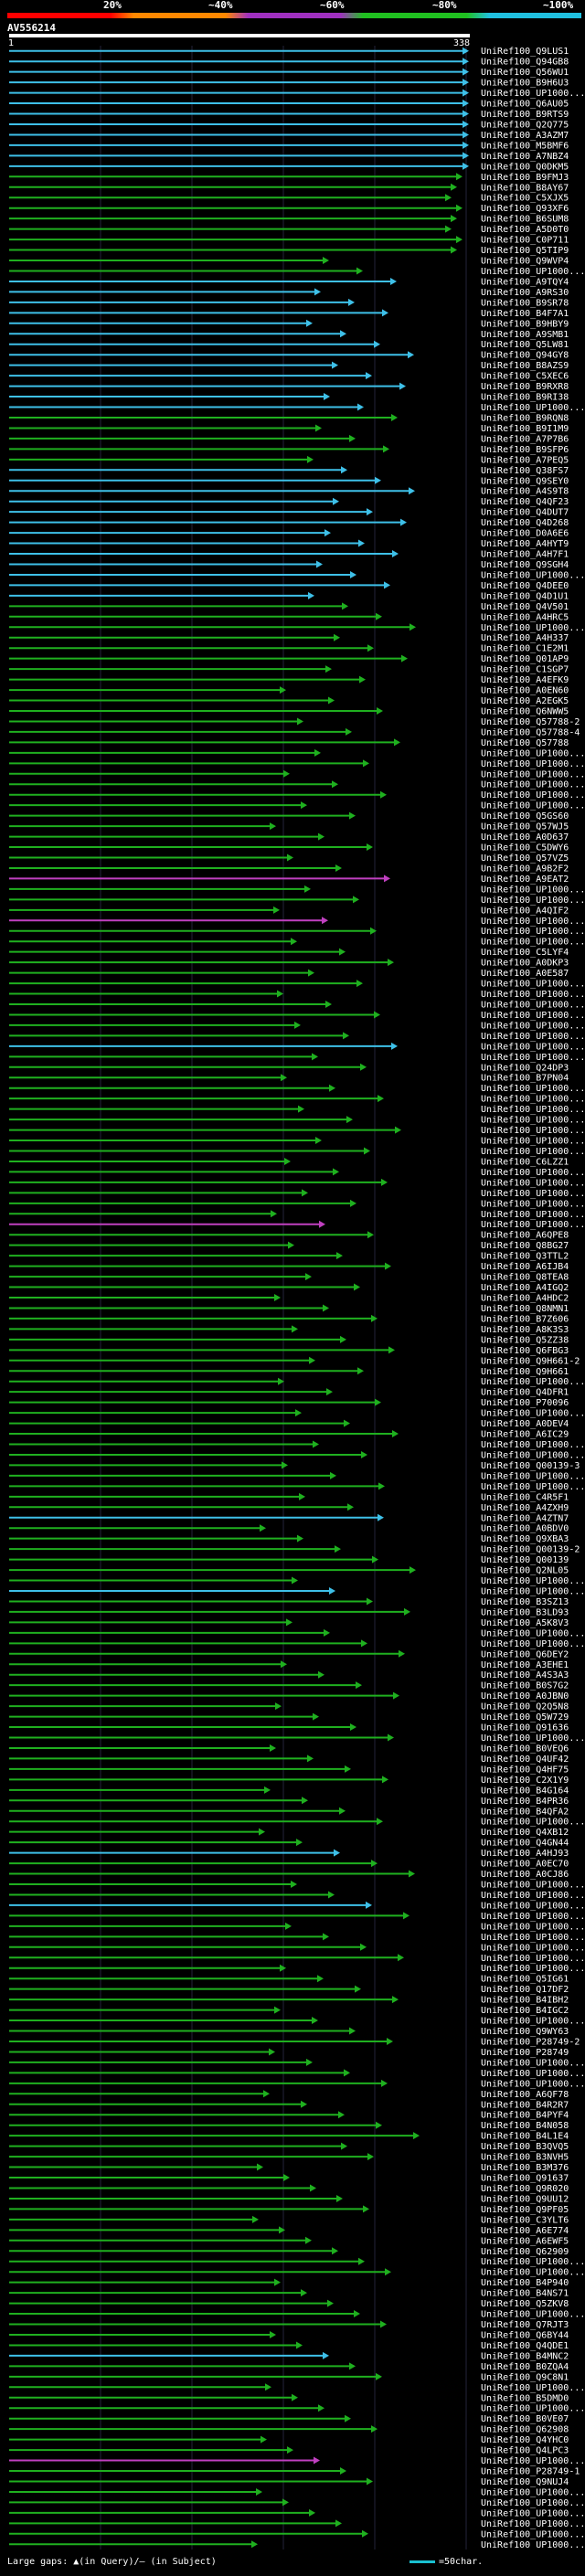 This screenshot has width=585, height=2576. What do you see at coordinates (525, 293) in the screenshot?
I see `hit-label: UniRef100_A9RS30` at bounding box center [525, 293].